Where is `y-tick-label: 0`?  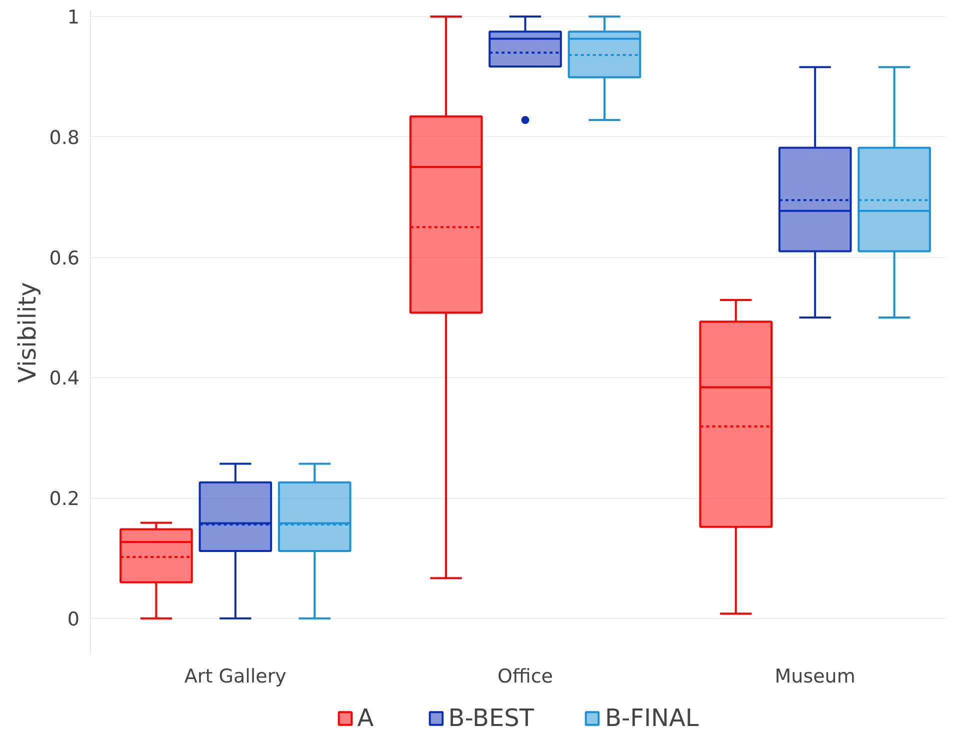
y-tick-label: 0 is located at coordinates (73, 619).